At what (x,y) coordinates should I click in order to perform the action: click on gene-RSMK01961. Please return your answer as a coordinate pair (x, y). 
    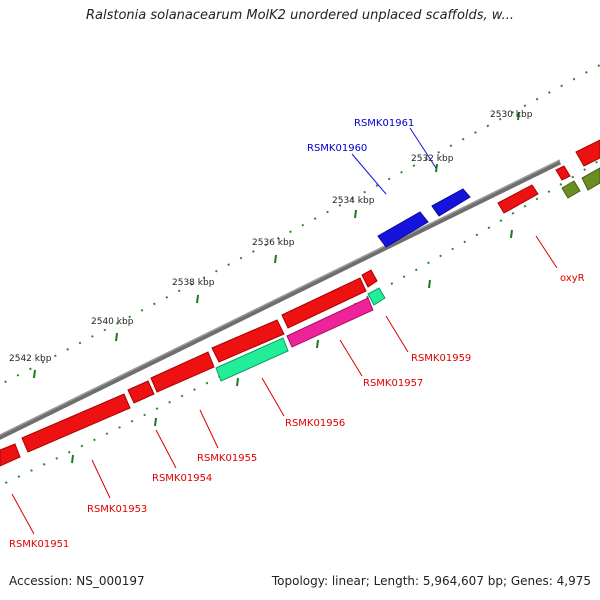
    Looking at the image, I should click on (451, 202).